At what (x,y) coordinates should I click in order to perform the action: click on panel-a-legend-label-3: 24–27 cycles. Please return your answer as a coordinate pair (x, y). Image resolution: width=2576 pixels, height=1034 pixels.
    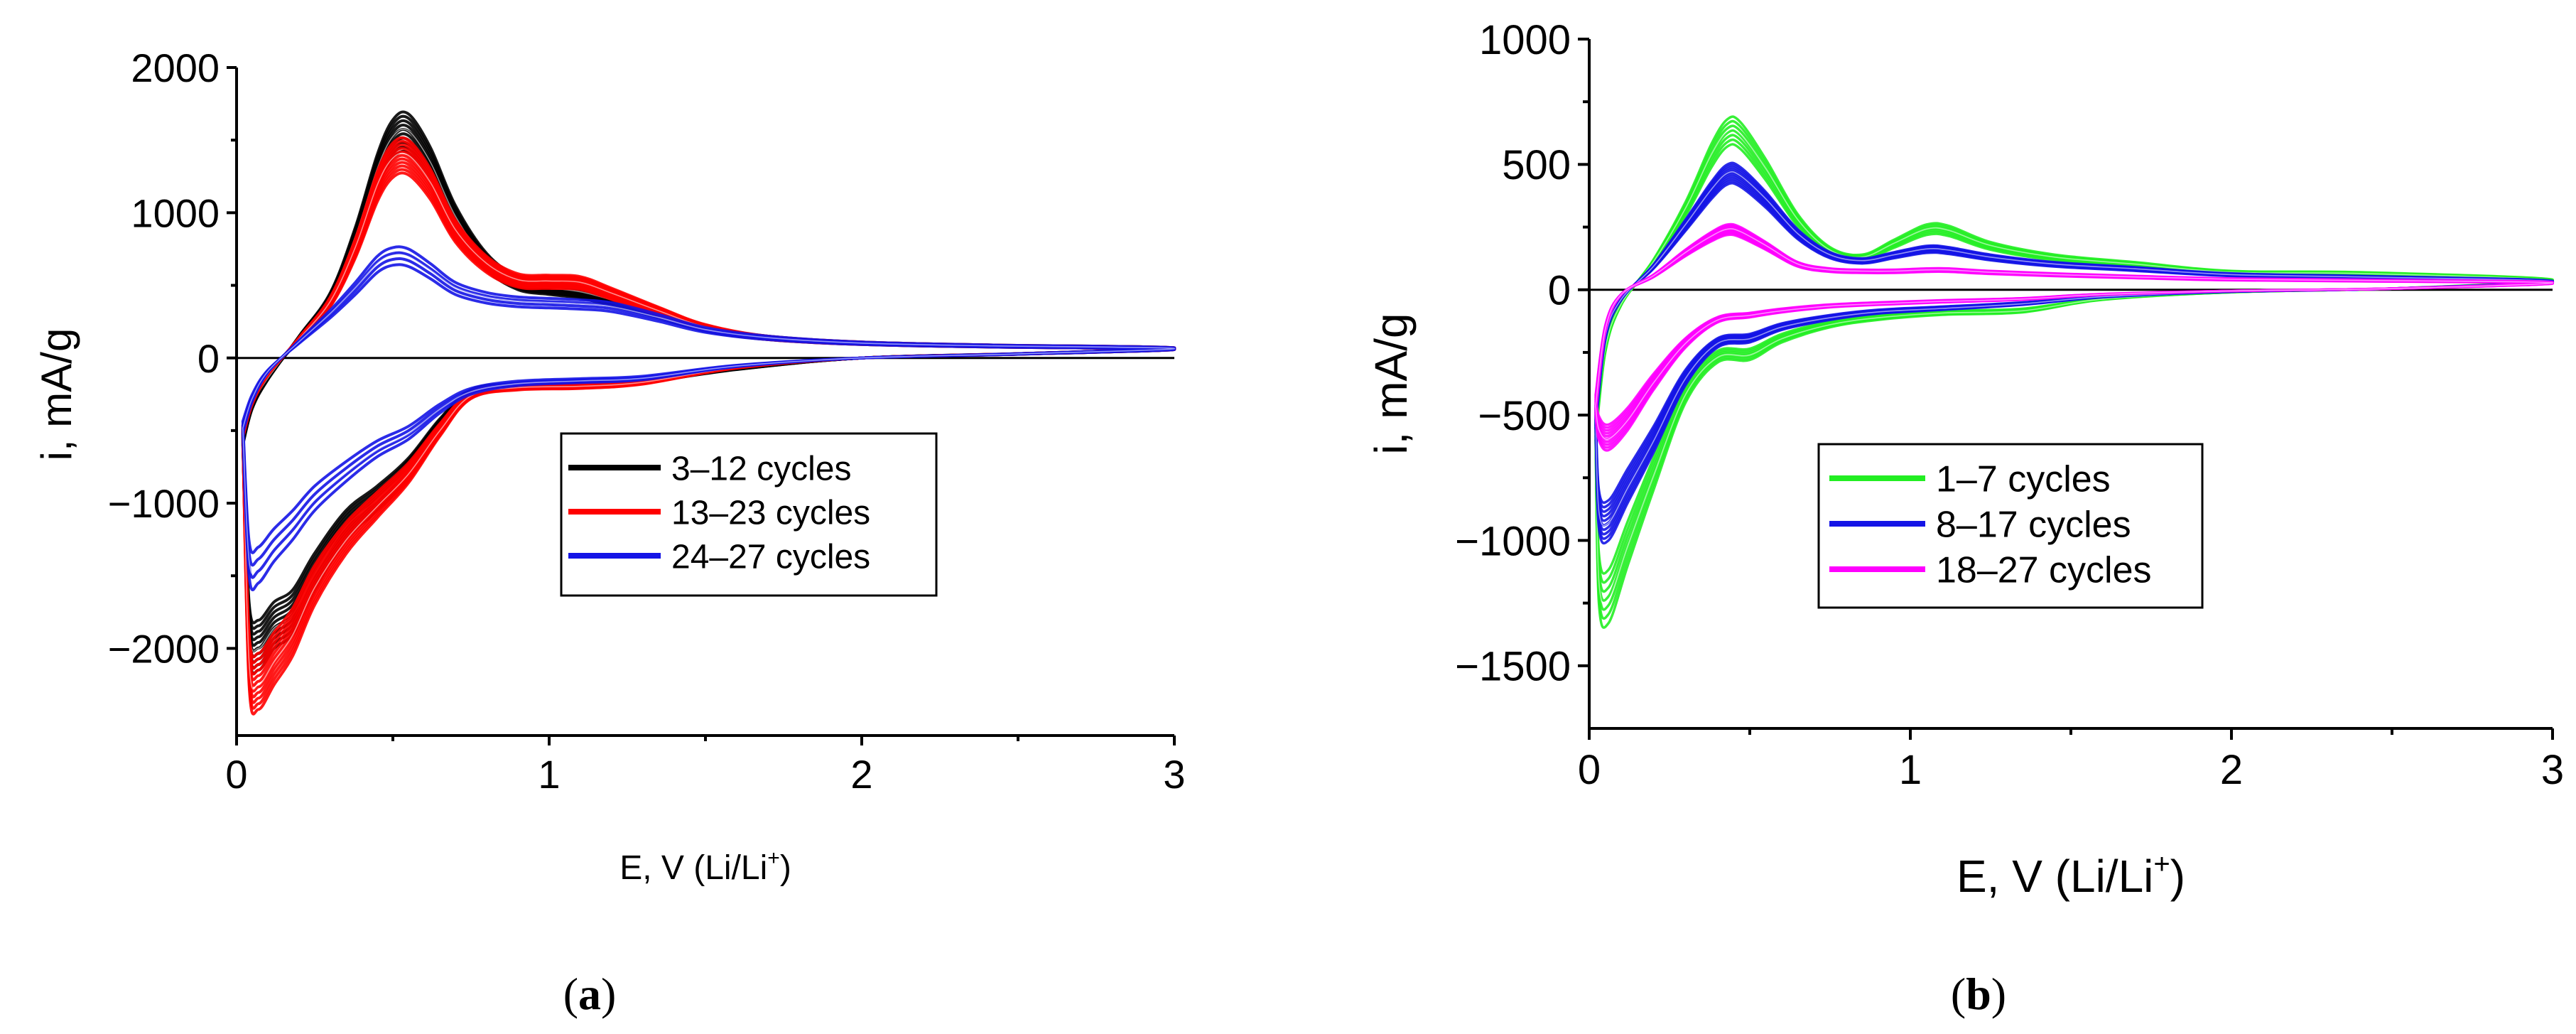
    Looking at the image, I should click on (770, 557).